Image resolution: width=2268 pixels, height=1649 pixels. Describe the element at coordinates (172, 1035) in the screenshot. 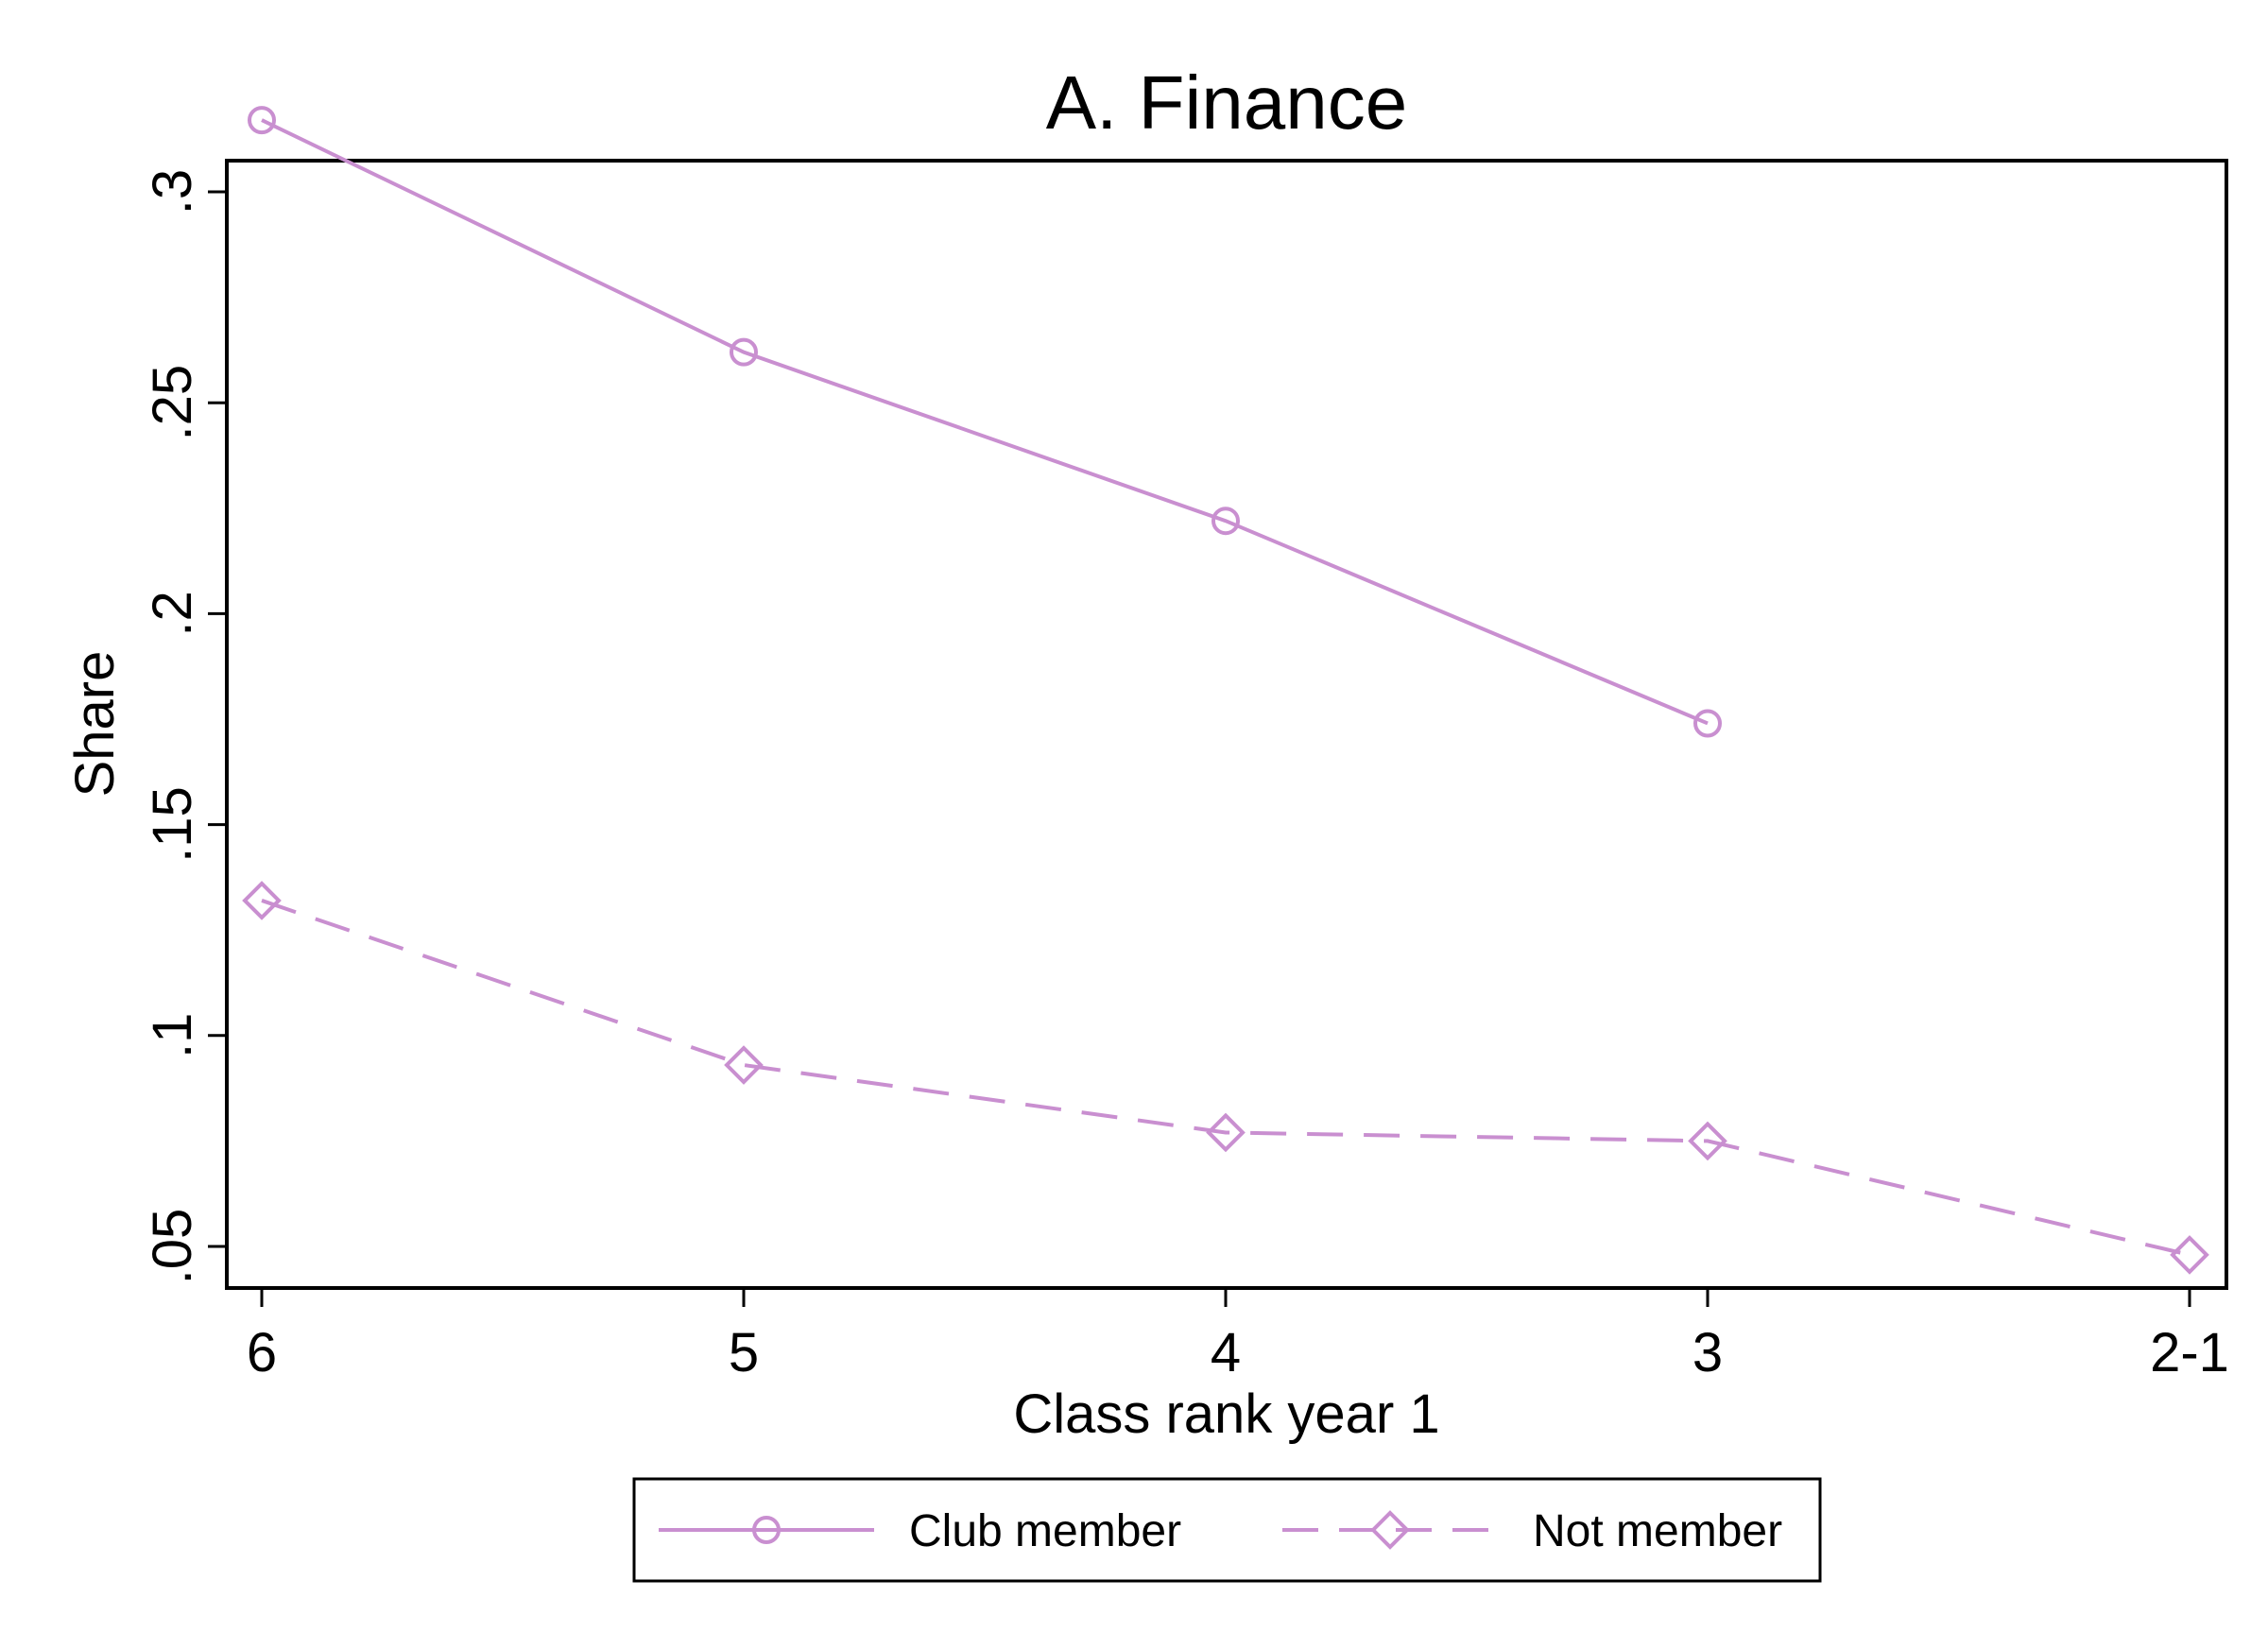

I see `y-tick-label: .1` at that location.